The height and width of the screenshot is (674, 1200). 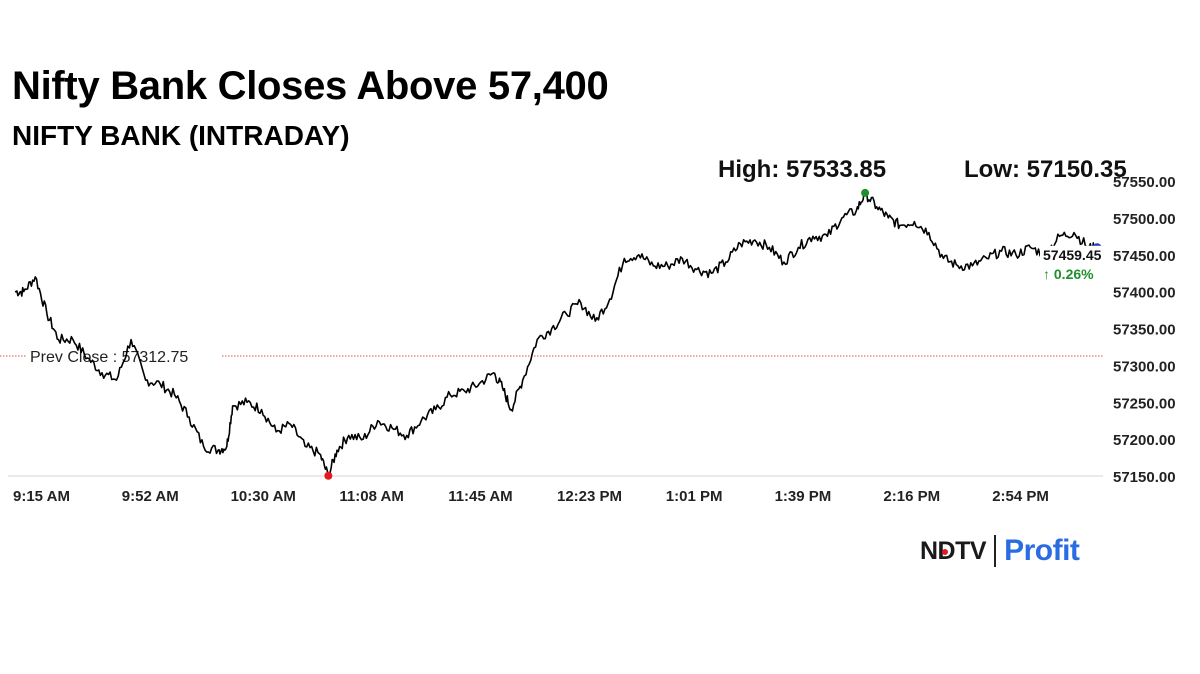 What do you see at coordinates (1144, 219) in the screenshot?
I see `y-tick-label: 57500.00` at bounding box center [1144, 219].